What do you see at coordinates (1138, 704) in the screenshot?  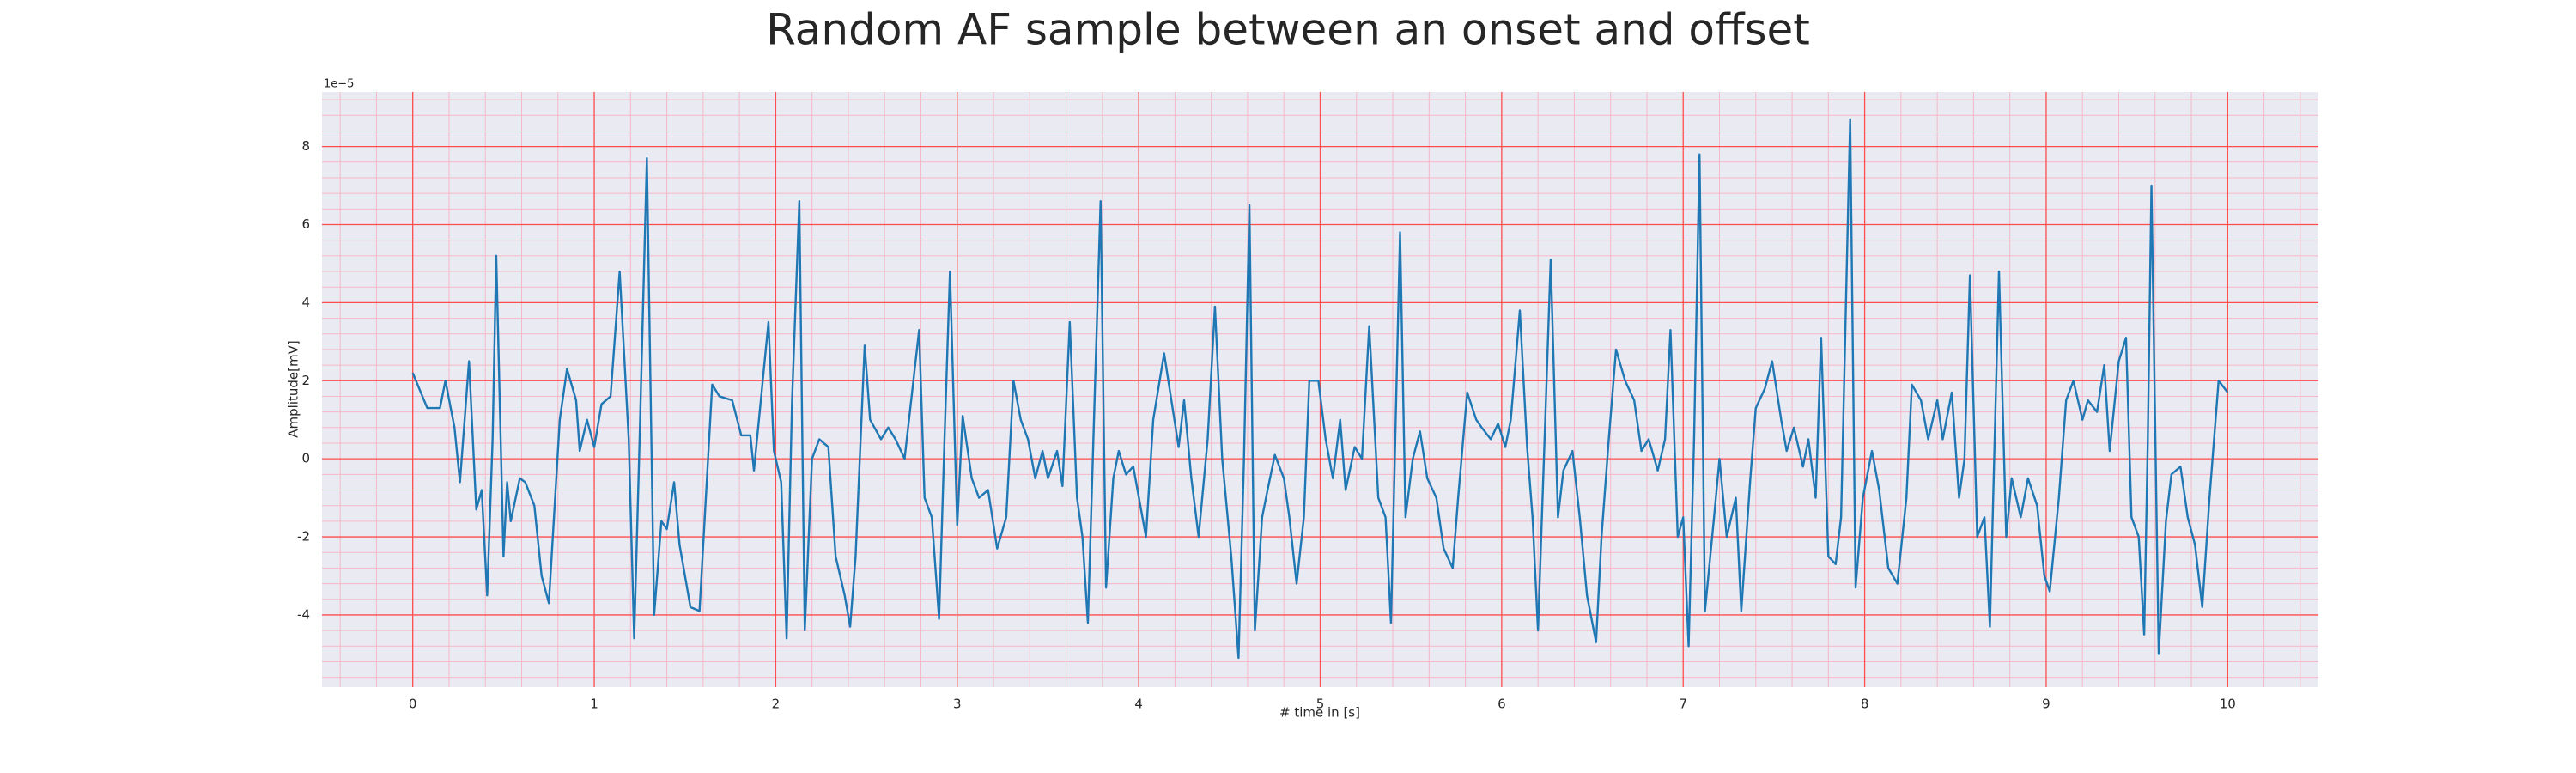 I see `x-tick-label: 4` at bounding box center [1138, 704].